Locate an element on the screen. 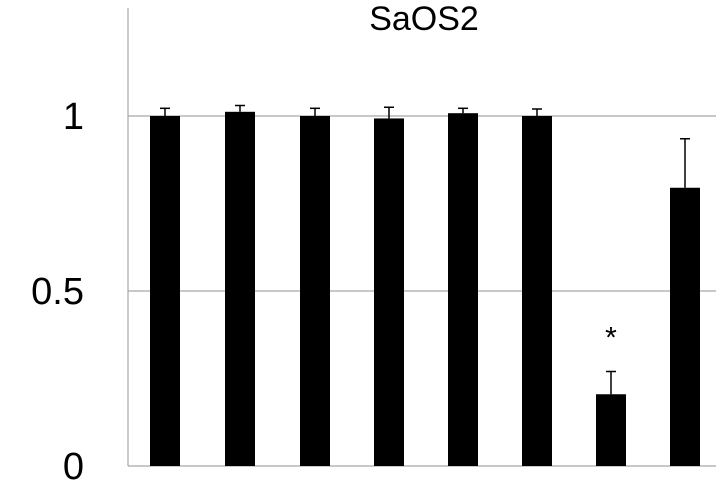 Image resolution: width=716 pixels, height=487 pixels. significance-marker: * is located at coordinates (611, 338).